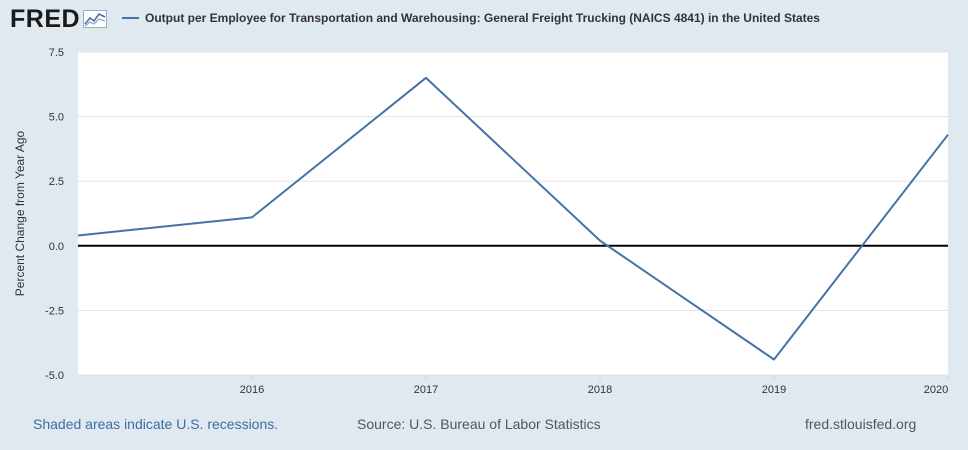  I want to click on y-axis-label: Percent Change from Year Ago, so click(20, 213).